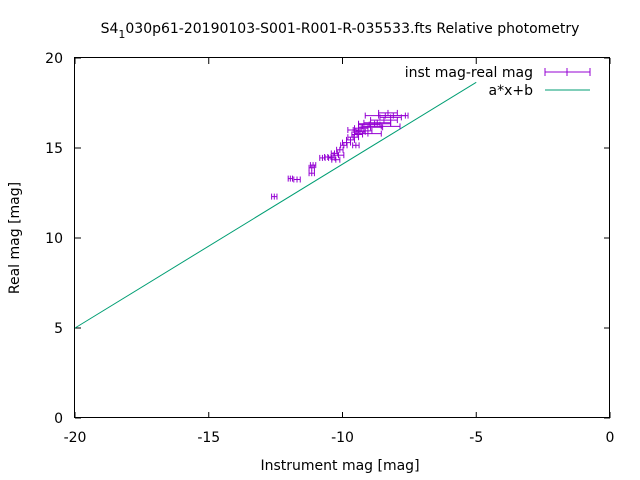 Image resolution: width=640 pixels, height=480 pixels. Describe the element at coordinates (110, 29) in the screenshot. I see `chart-title-prefix: S4` at that location.